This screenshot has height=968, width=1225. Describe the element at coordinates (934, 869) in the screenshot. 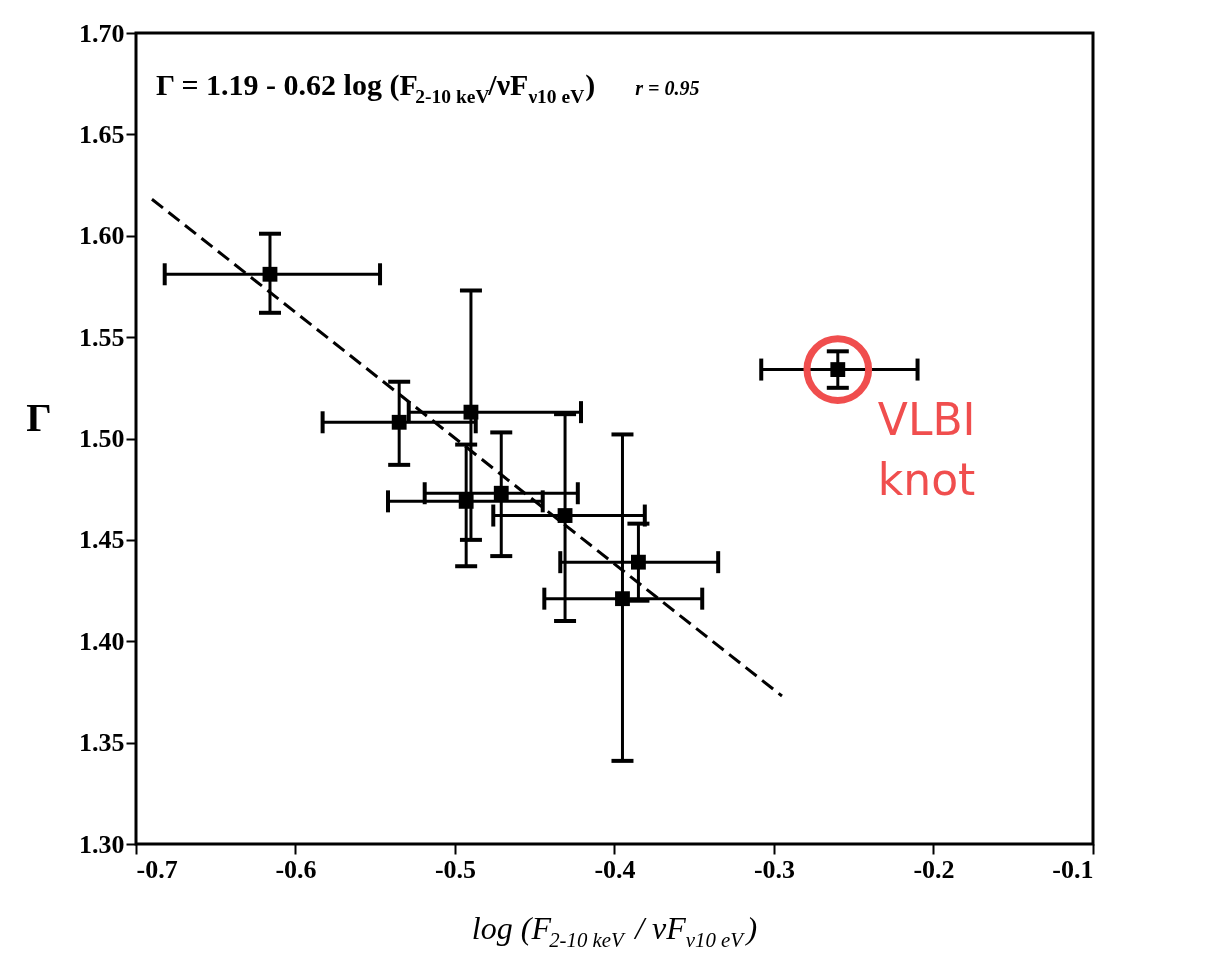

I see `x-tick-label: -0.2` at that location.